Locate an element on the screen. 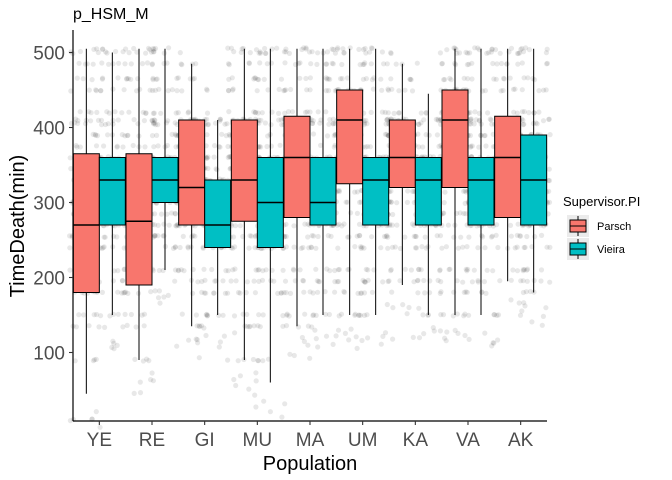 This screenshot has height=480, width=672. y-axis-title: TimeDeath(min) is located at coordinates (18, 226).